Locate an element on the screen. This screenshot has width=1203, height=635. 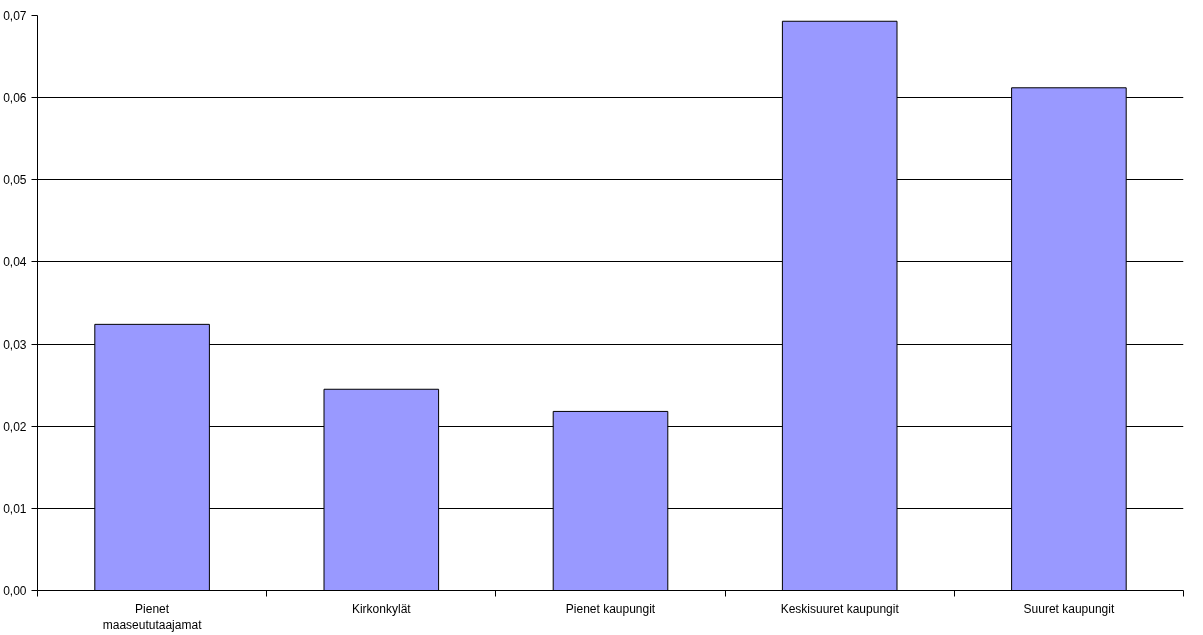
y-tick-label: 0,04 is located at coordinates (15, 262).